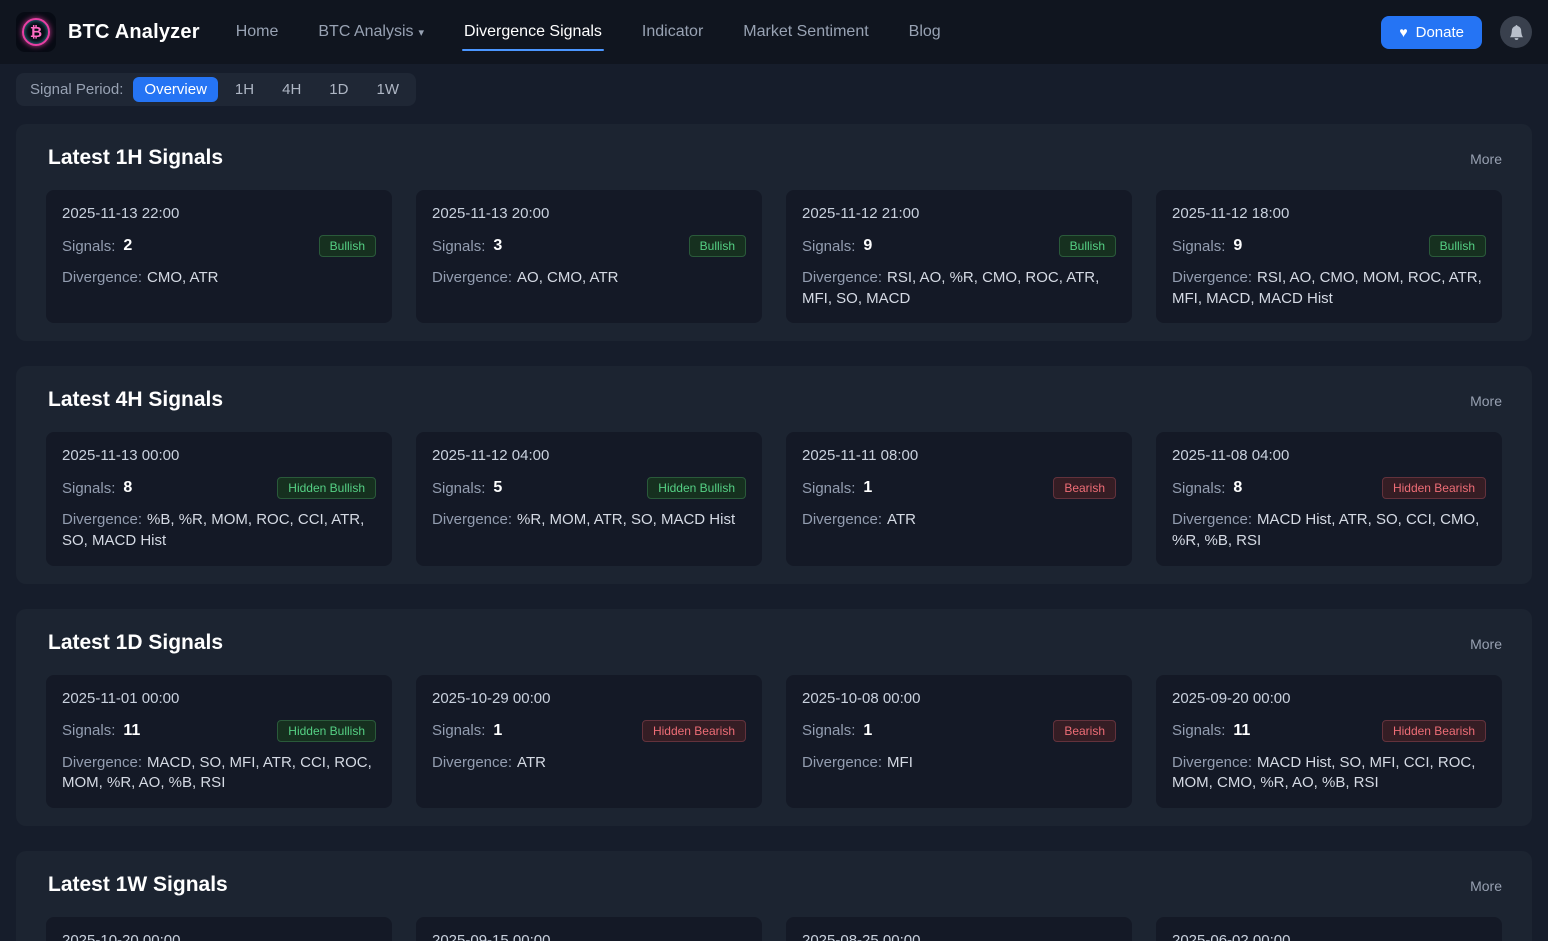  What do you see at coordinates (387, 89) in the screenshot?
I see `period-option-1w: 1W` at bounding box center [387, 89].